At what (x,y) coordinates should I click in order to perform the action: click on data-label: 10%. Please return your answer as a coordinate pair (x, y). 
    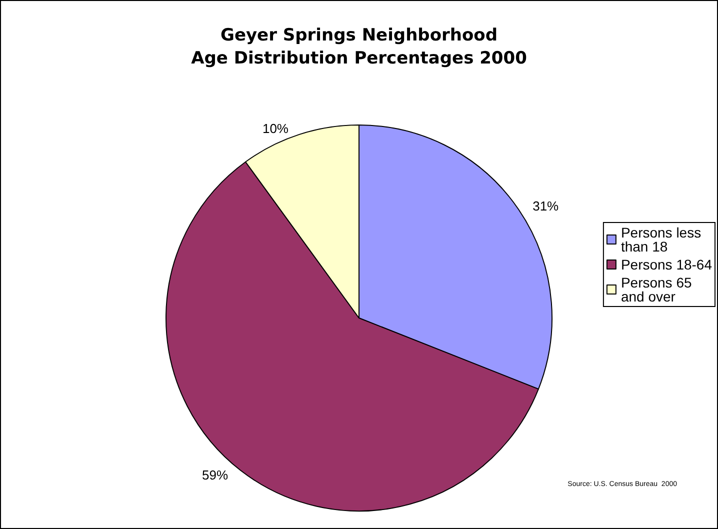
    Looking at the image, I should click on (275, 128).